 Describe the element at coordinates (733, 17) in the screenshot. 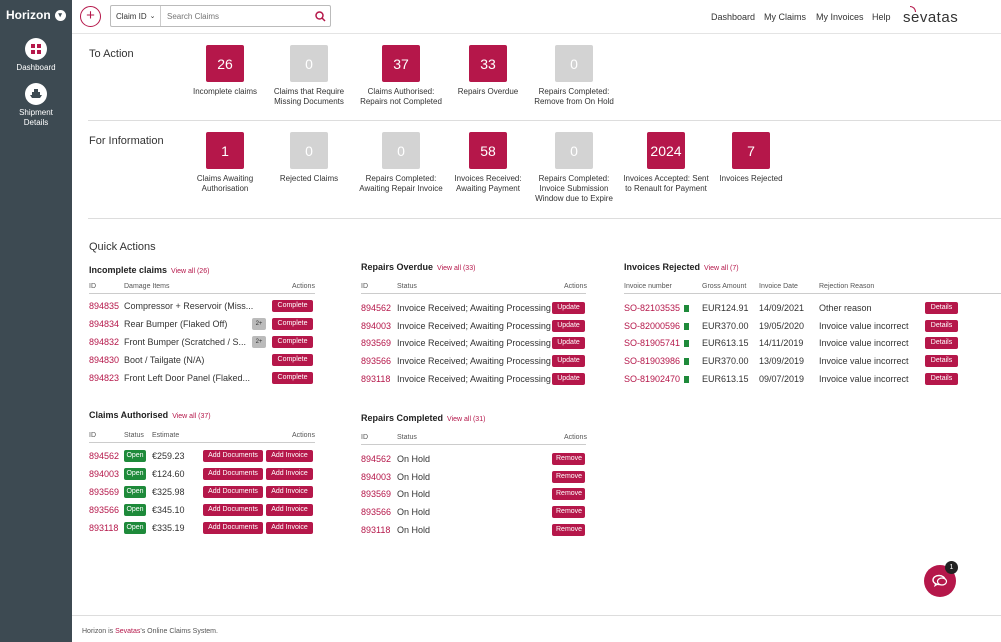

I see `nav-dashboard: Dashboard` at that location.